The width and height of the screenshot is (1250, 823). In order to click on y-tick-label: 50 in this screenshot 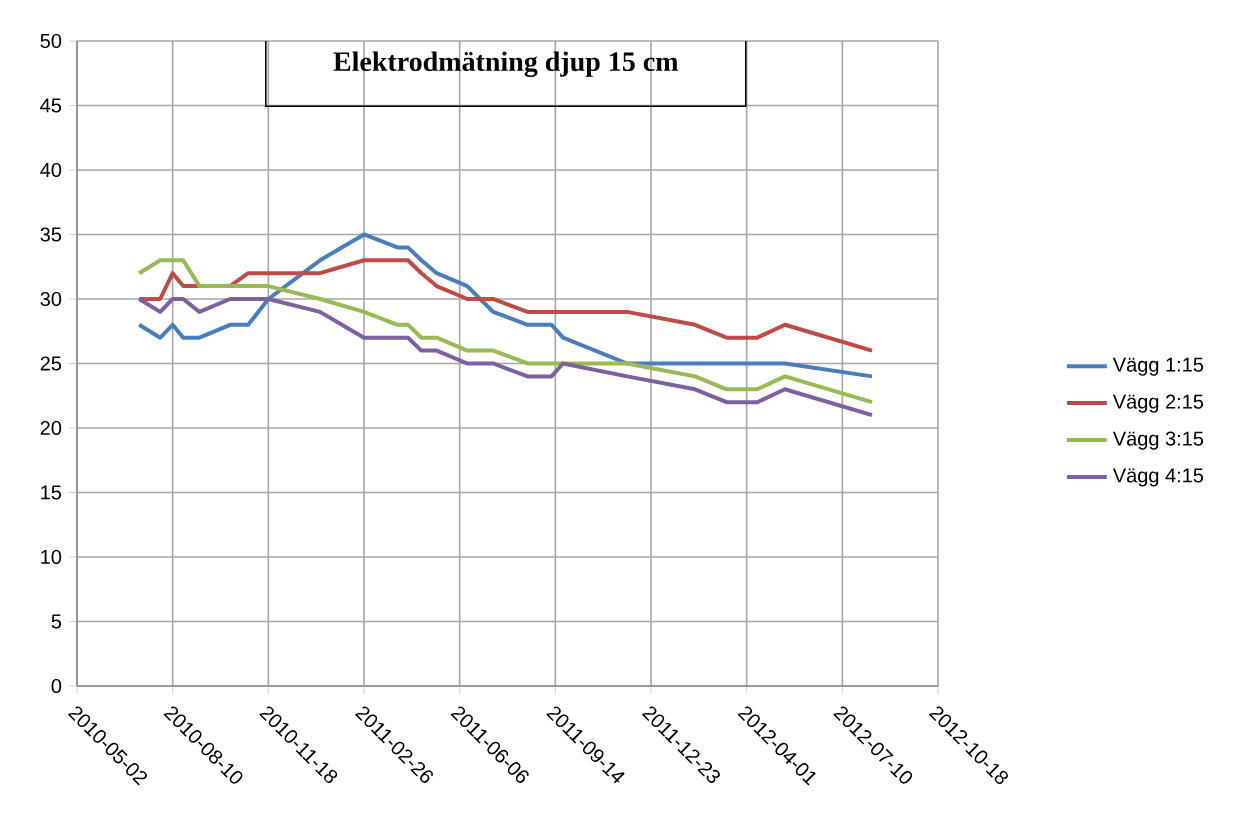, I will do `click(51, 41)`.